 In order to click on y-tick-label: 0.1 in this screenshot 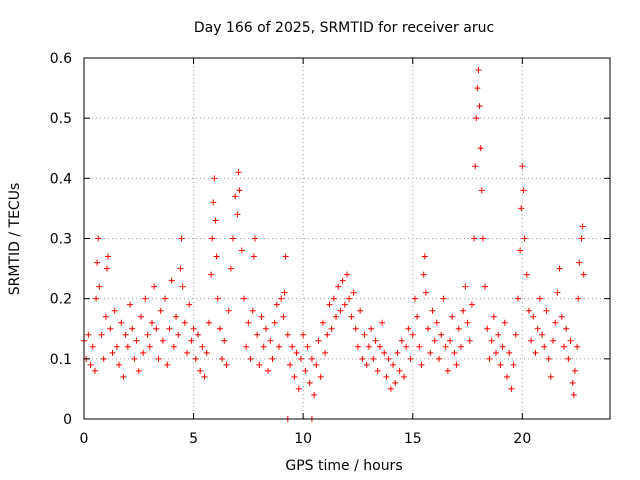, I will do `click(61, 360)`.